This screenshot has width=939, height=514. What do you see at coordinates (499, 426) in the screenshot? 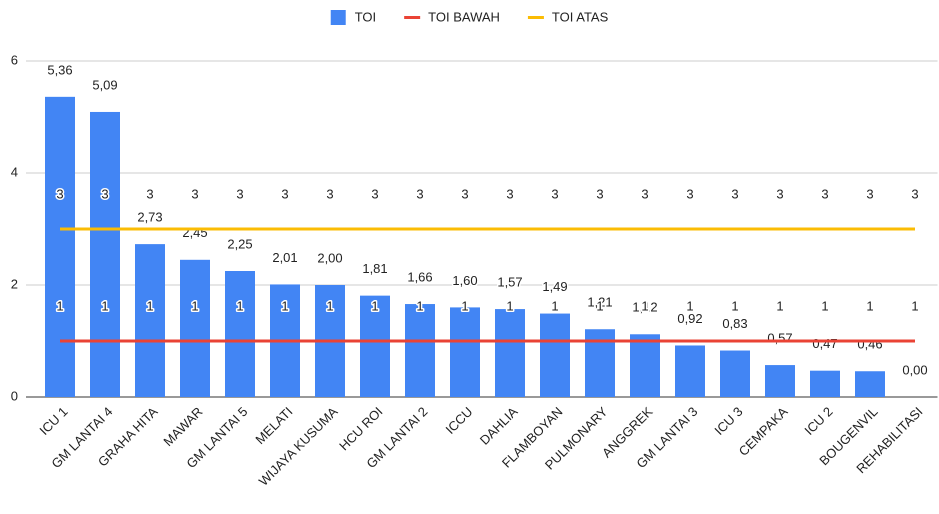
I see `x-tick-label: DAHLIA` at bounding box center [499, 426].